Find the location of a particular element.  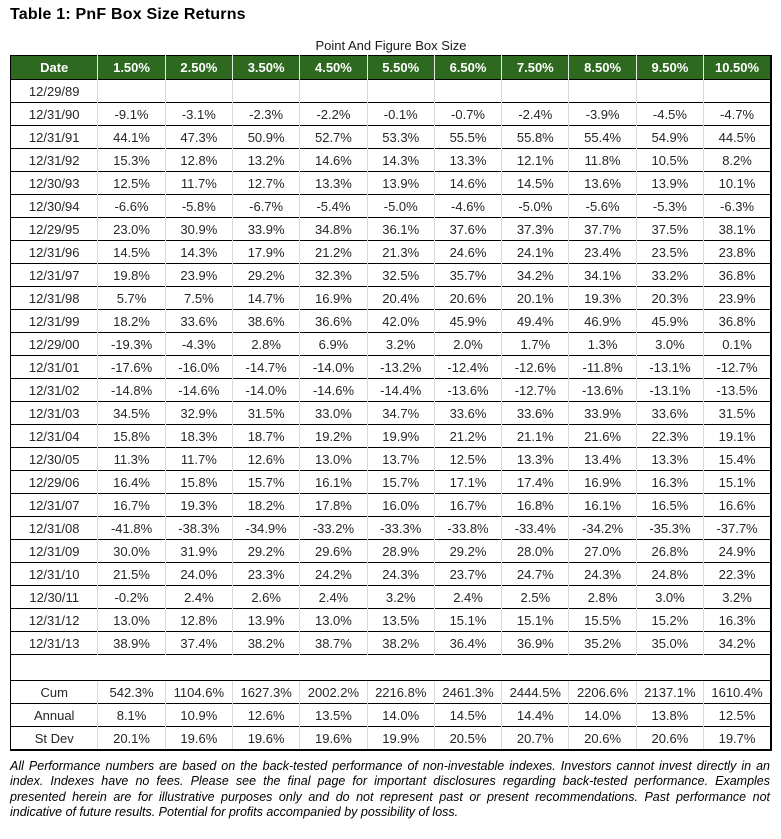

return-value-cell: 10.5% is located at coordinates (669, 160).